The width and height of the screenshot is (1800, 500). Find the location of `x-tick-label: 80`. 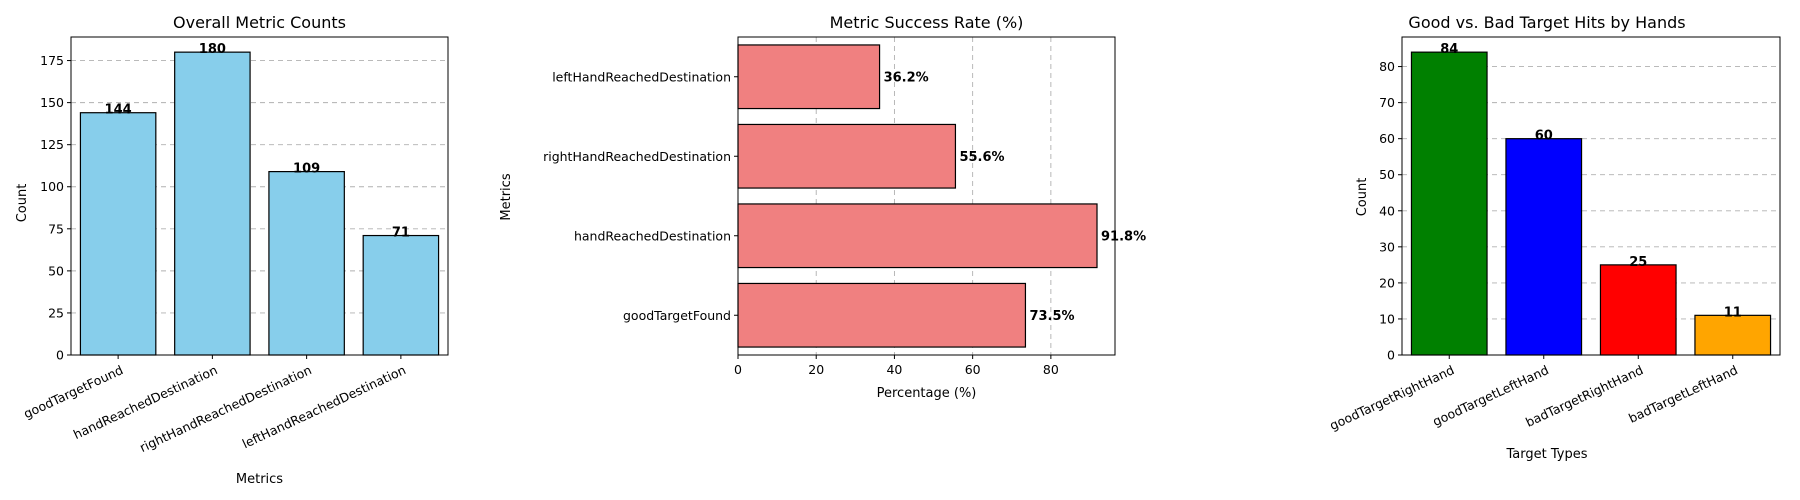

x-tick-label: 80 is located at coordinates (1051, 369).